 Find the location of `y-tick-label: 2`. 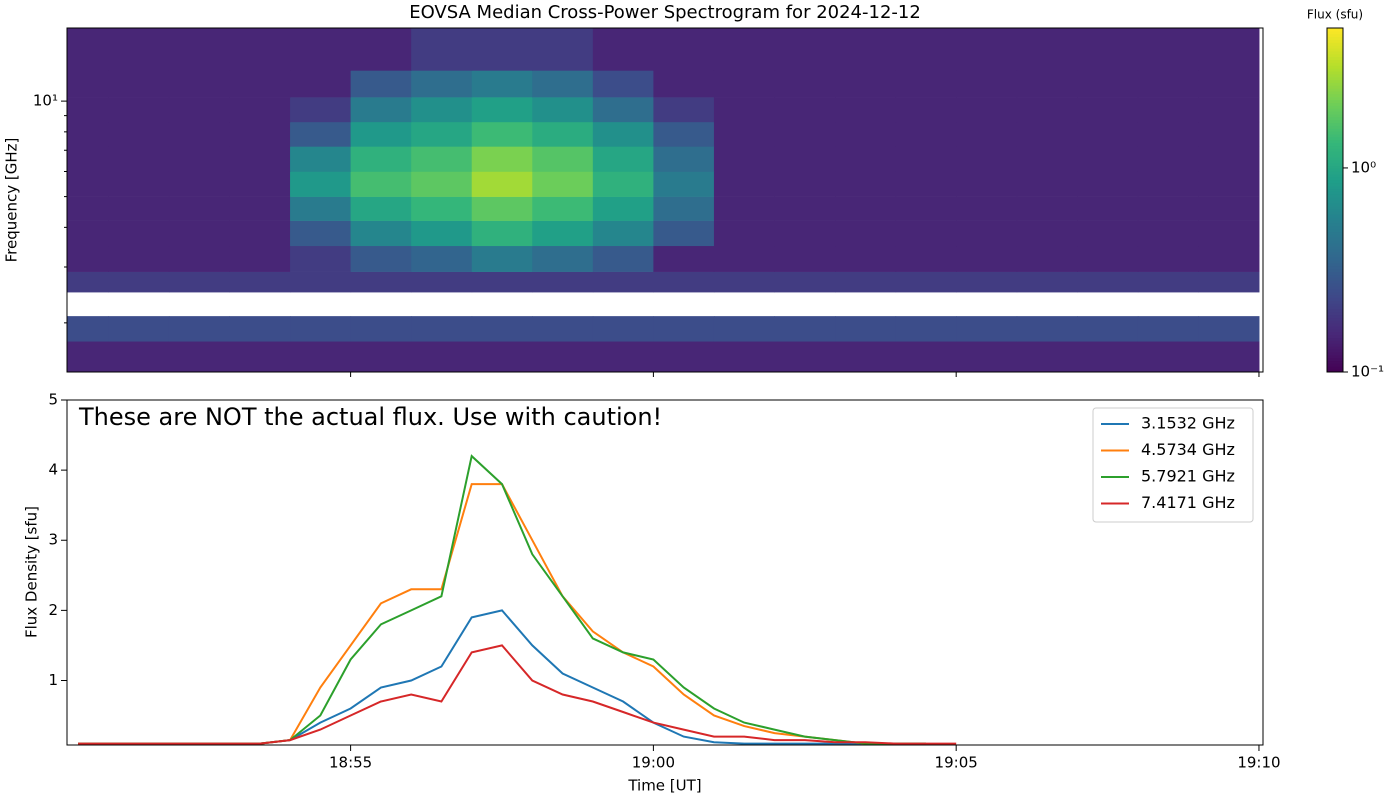

y-tick-label: 2 is located at coordinates (53, 610).